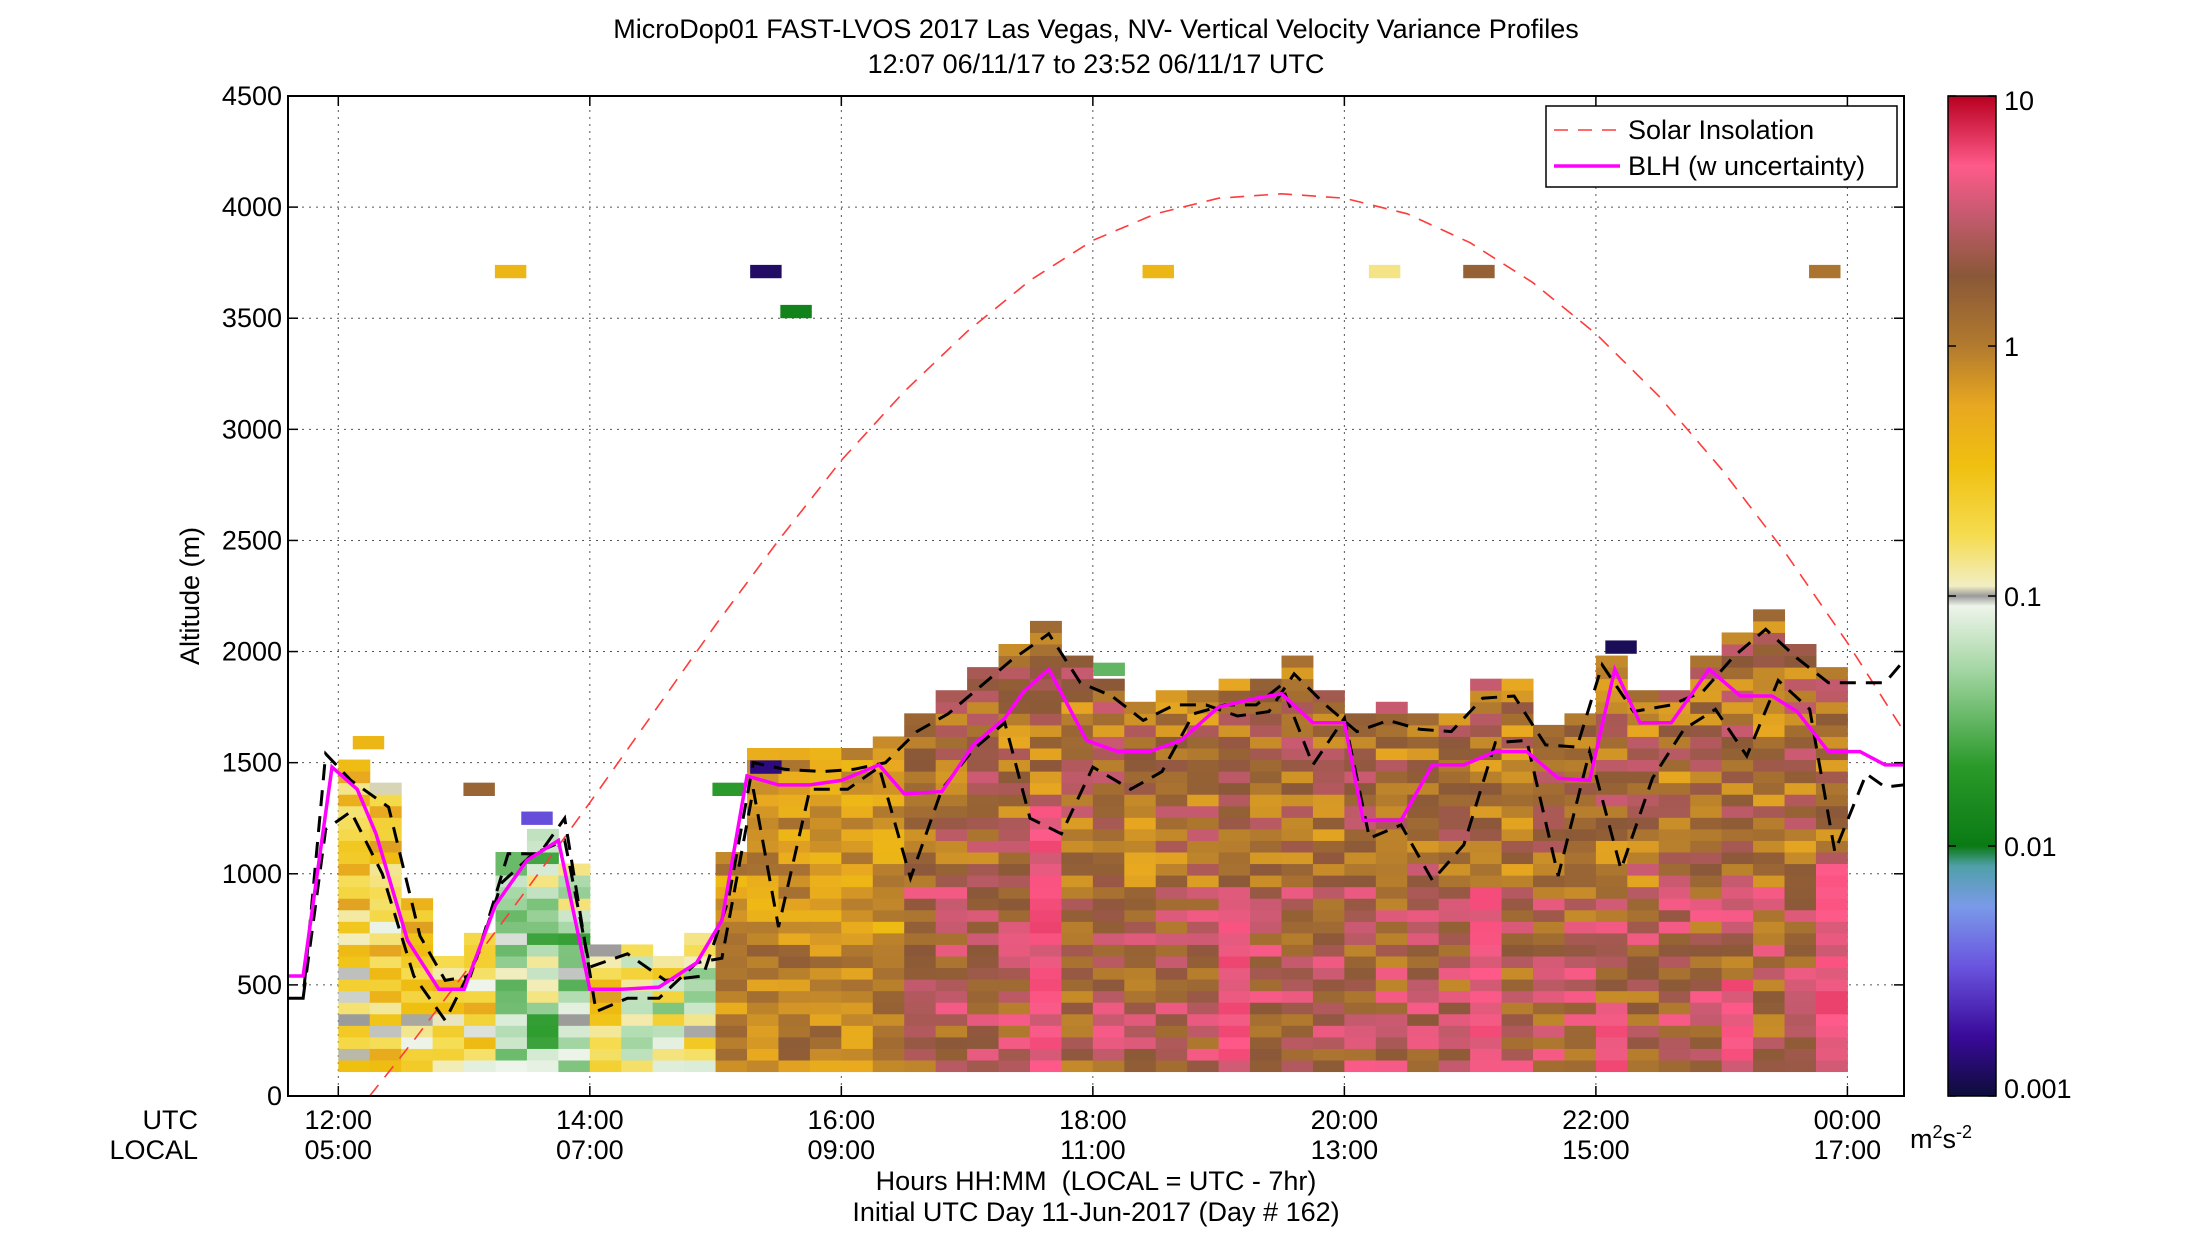 The height and width of the screenshot is (1246, 2201). Describe the element at coordinates (766, 271) in the screenshot. I see `isolated-variance-cell` at that location.